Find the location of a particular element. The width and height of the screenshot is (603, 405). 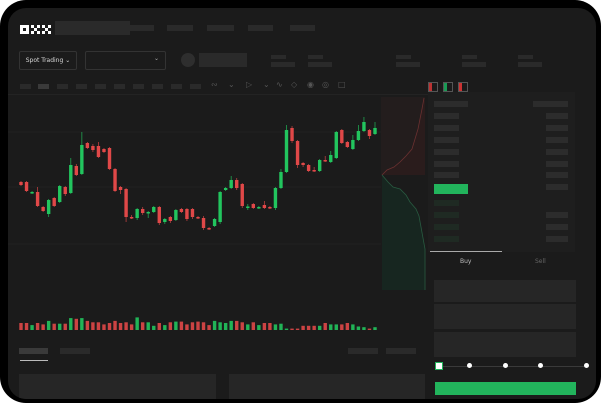

pair-price is located at coordinates (223, 60).